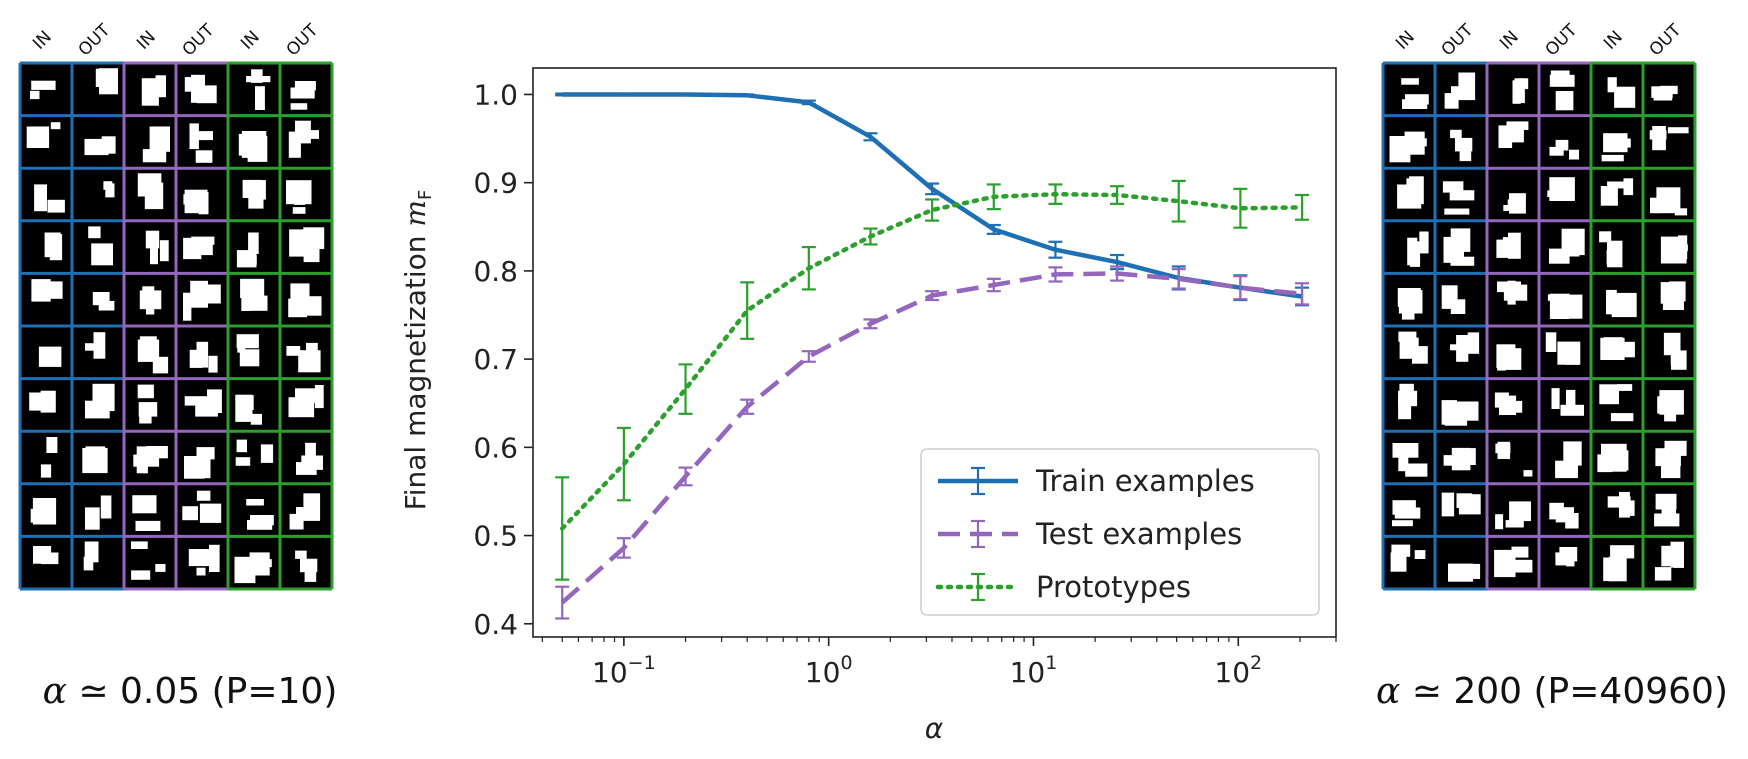  Describe the element at coordinates (495, 183) in the screenshot. I see `y-tick-label: 0.9` at that location.